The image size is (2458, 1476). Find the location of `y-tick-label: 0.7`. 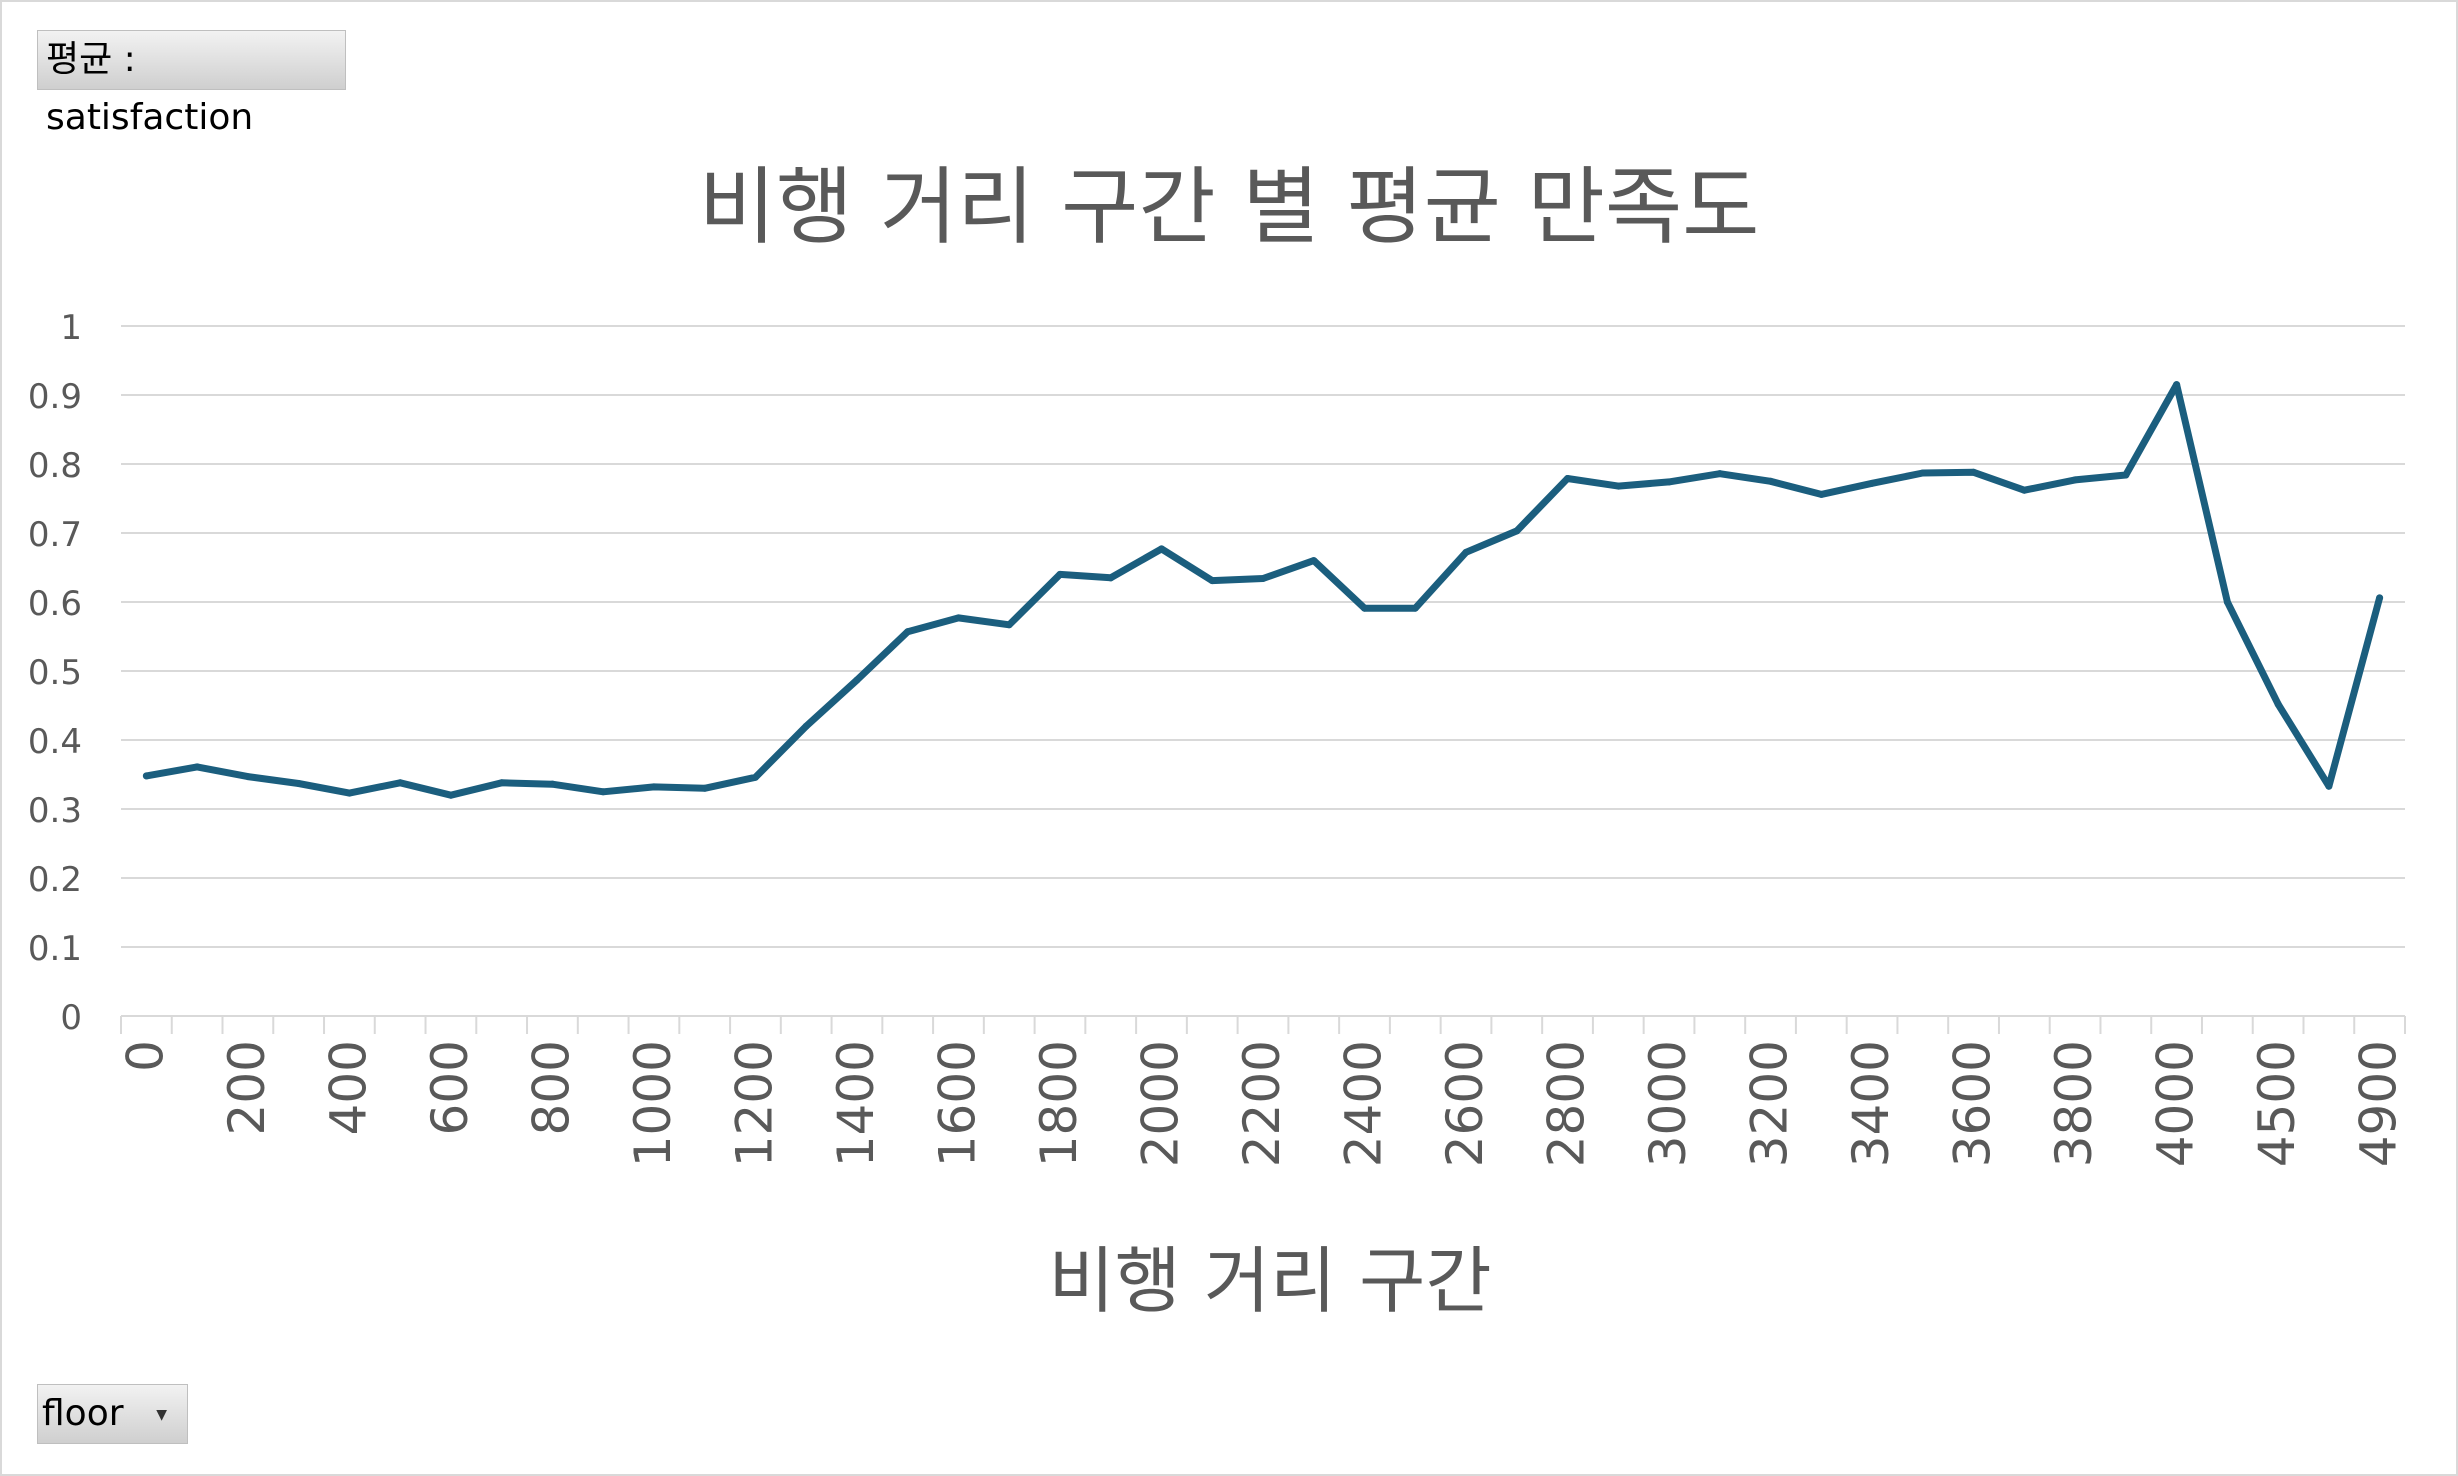

y-tick-label: 0.7 is located at coordinates (55, 535).